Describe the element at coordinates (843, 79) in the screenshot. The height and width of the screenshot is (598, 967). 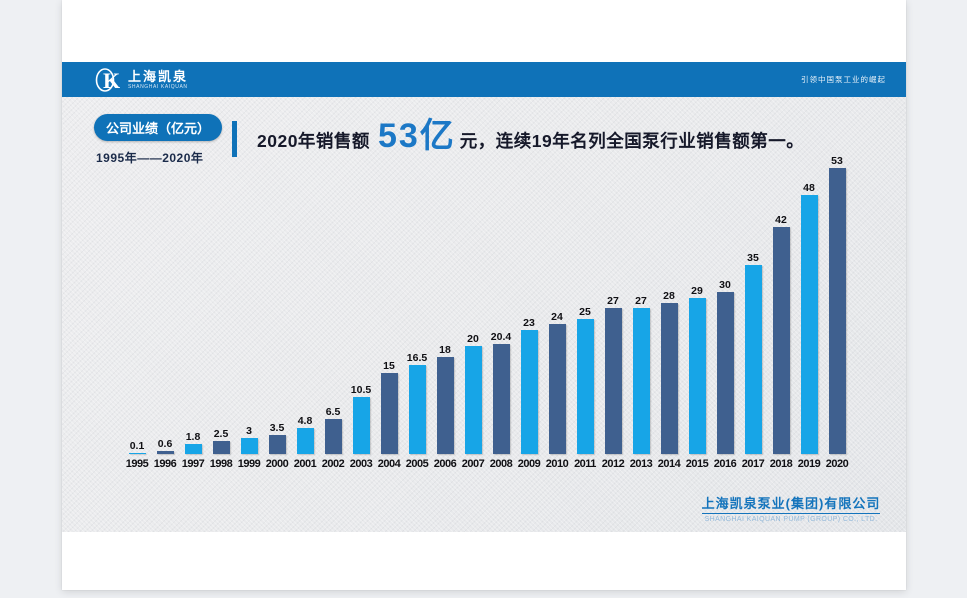
I see `header-slogan: 引领中国泵工业的崛起` at that location.